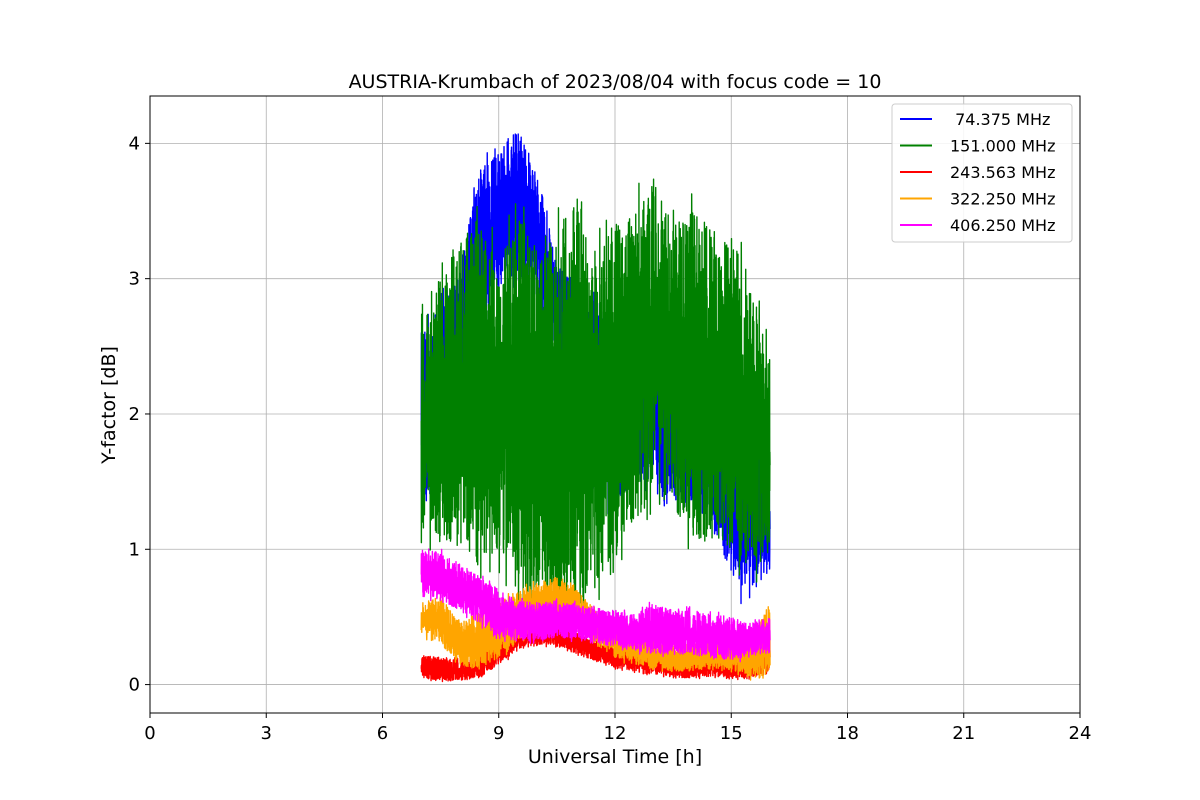 Image resolution: width=1200 pixels, height=800 pixels. Describe the element at coordinates (134, 279) in the screenshot. I see `y-tick-label: 3` at that location.